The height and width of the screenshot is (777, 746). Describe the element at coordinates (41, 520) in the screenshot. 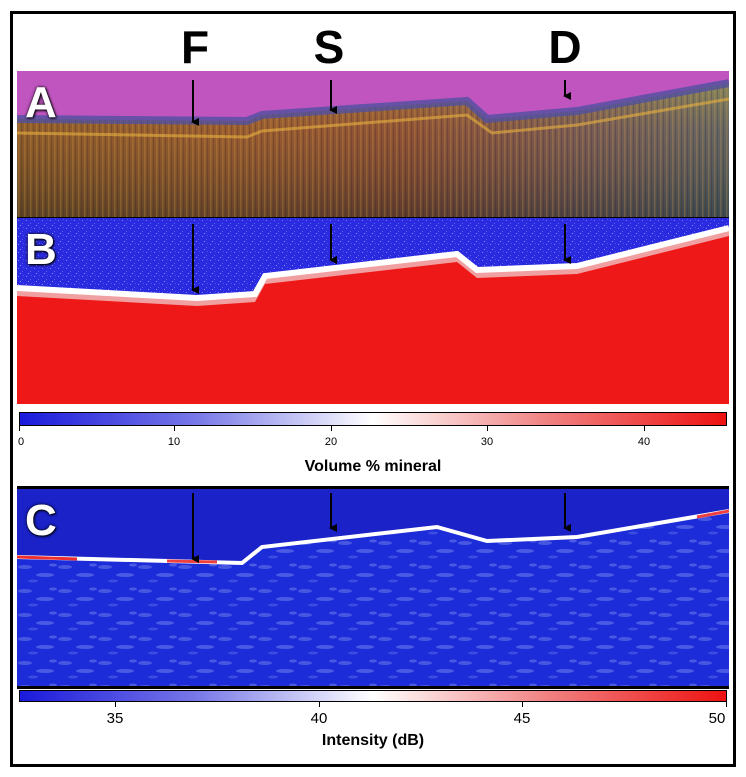

I see `panel-c-label: C` at that location.